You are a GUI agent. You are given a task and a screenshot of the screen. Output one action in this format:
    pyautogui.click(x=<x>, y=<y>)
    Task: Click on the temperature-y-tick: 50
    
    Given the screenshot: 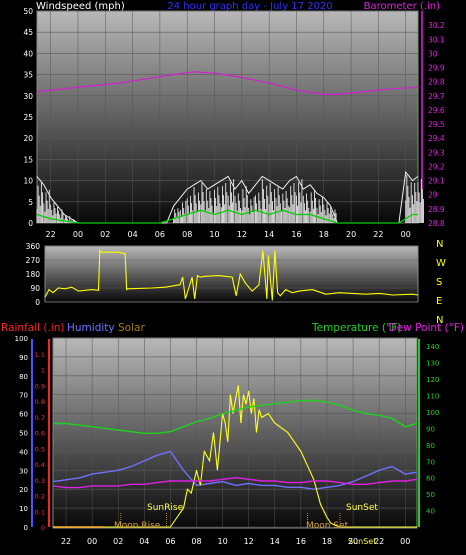 What is the action you would take?
    pyautogui.click(x=430, y=495)
    